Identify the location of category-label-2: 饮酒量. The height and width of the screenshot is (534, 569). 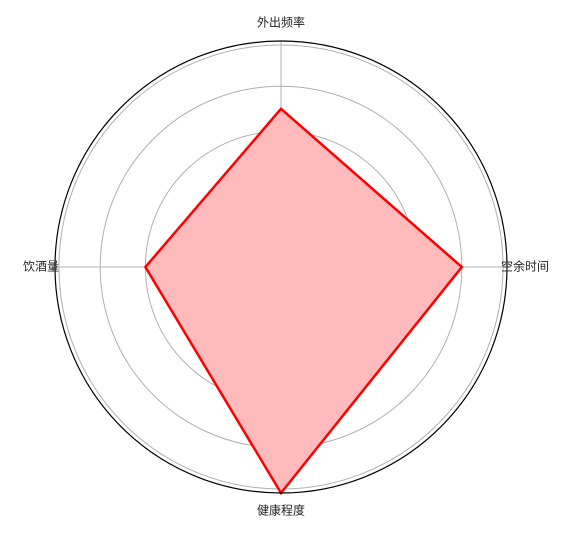
(41, 267).